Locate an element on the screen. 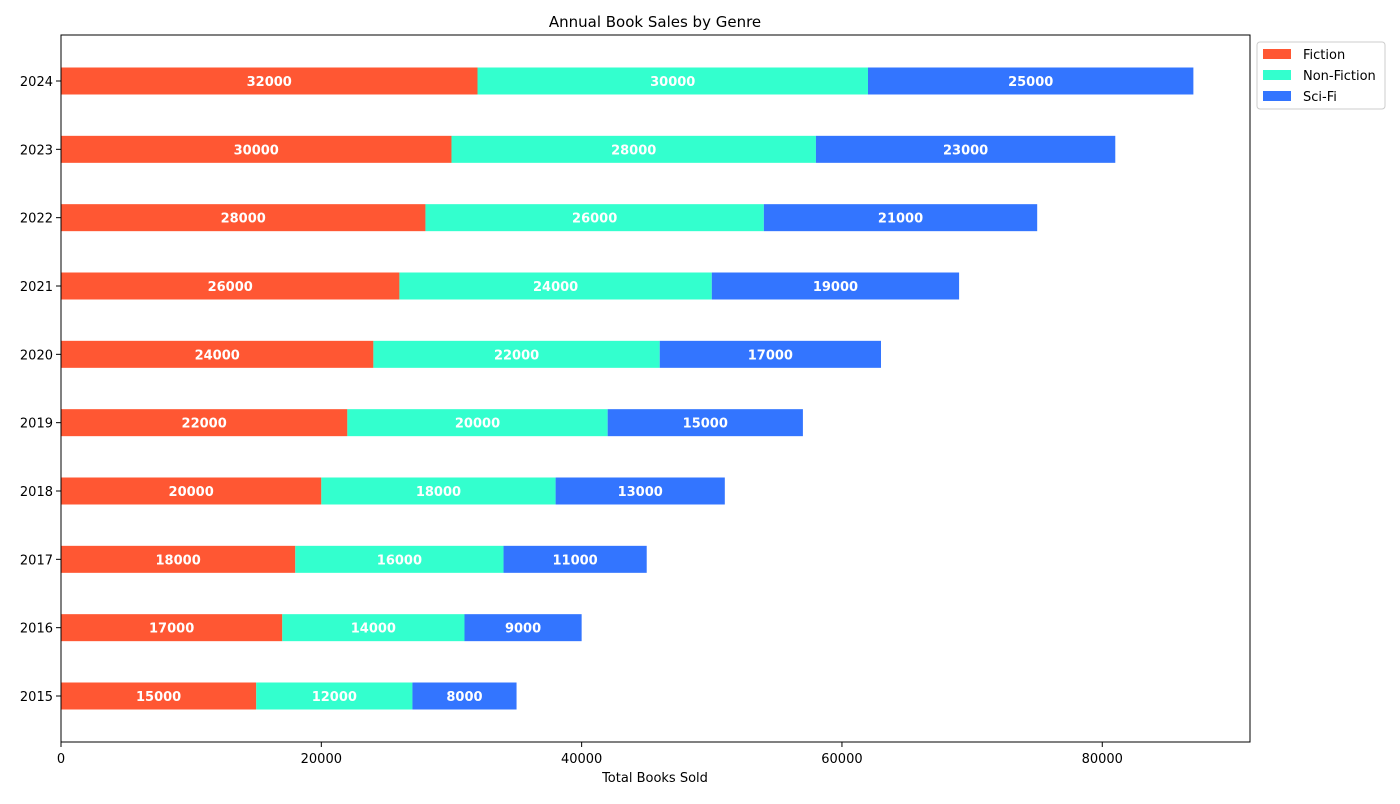  data-label: 11000 is located at coordinates (575, 560).